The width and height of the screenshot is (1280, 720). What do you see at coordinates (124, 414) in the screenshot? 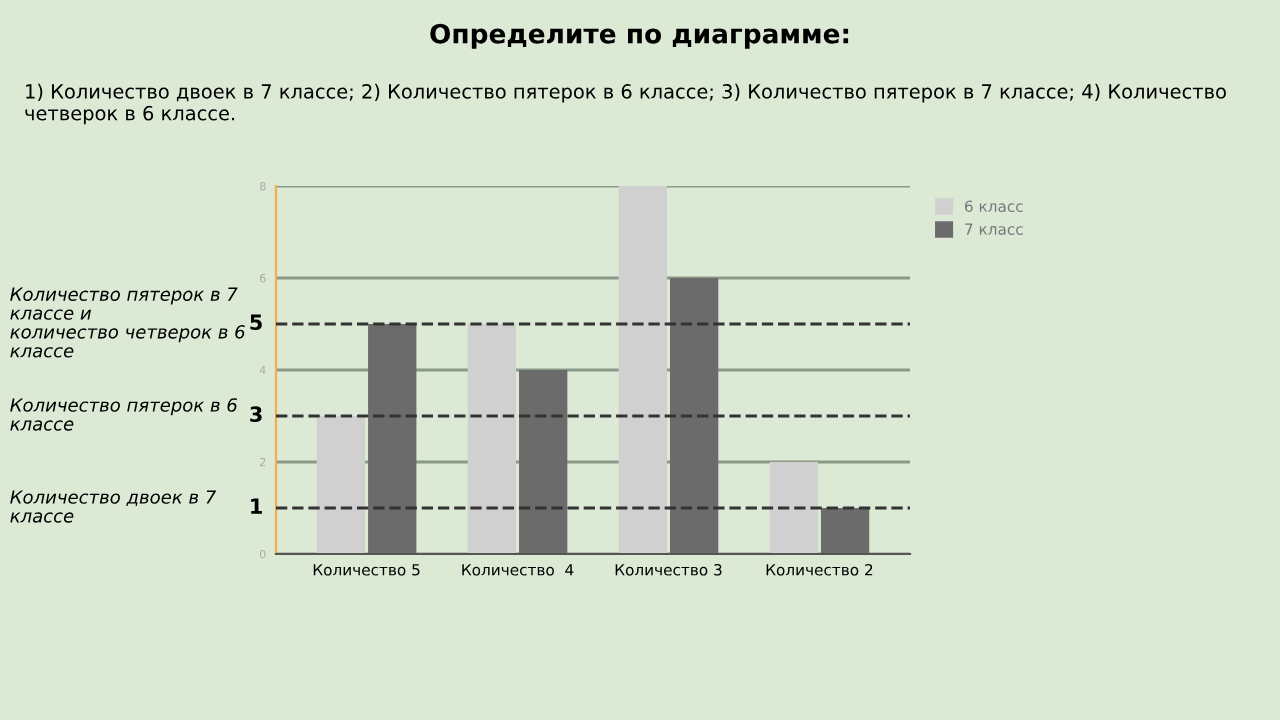
I see `text: Количество пятерок в 6 классе` at bounding box center [124, 414].